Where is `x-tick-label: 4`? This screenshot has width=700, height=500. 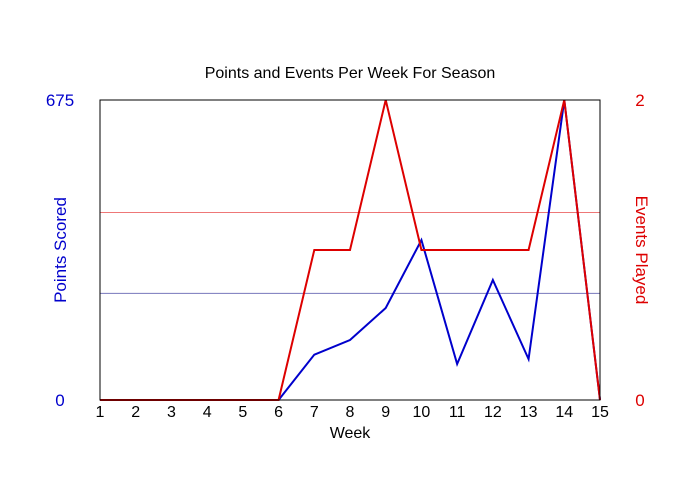
x-tick-label: 4 is located at coordinates (207, 412).